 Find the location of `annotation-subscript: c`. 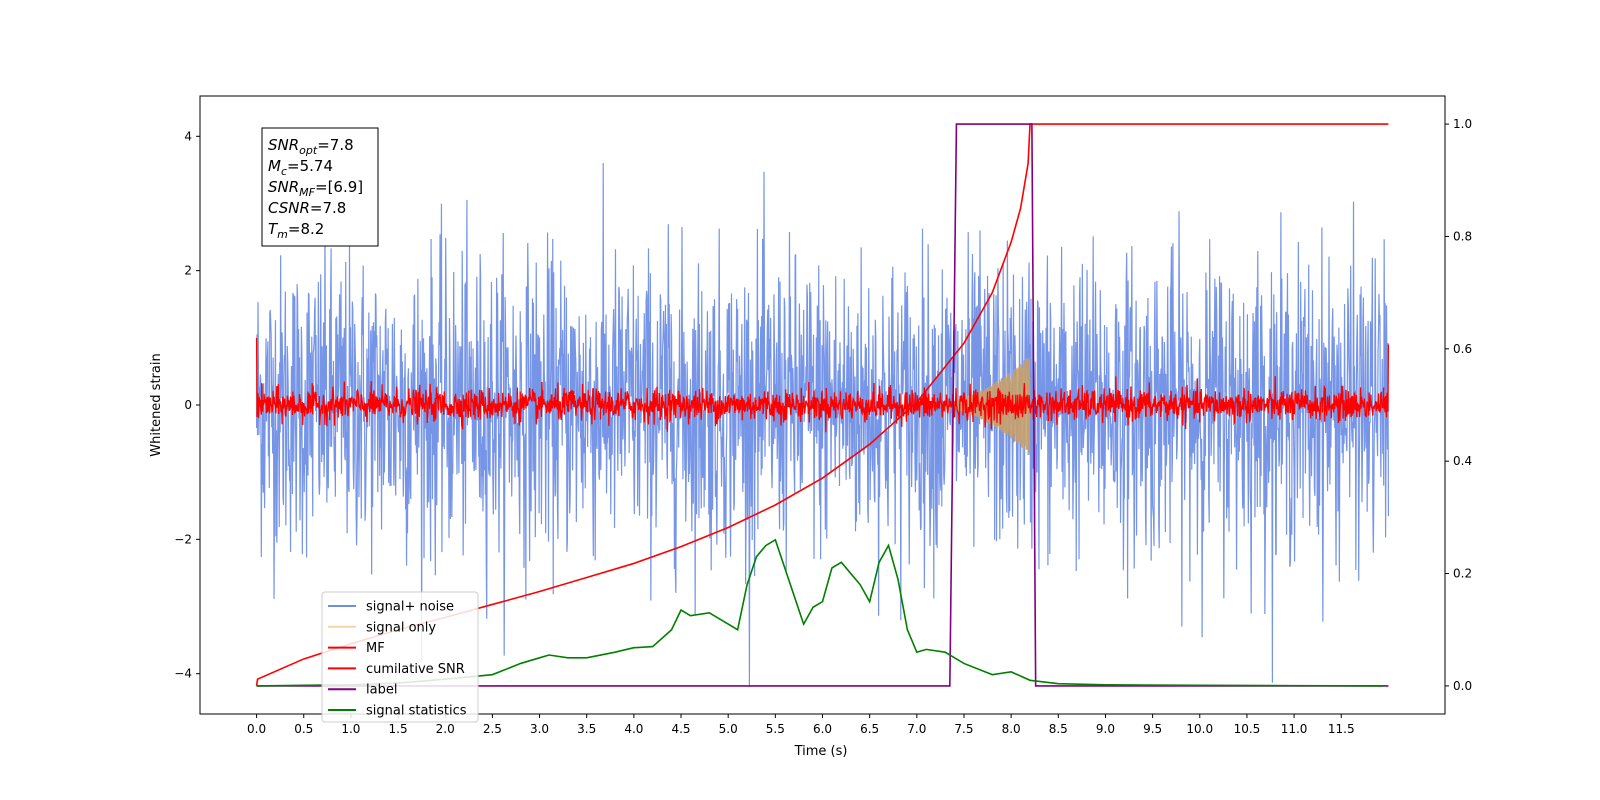

annotation-subscript: c is located at coordinates (284, 171).